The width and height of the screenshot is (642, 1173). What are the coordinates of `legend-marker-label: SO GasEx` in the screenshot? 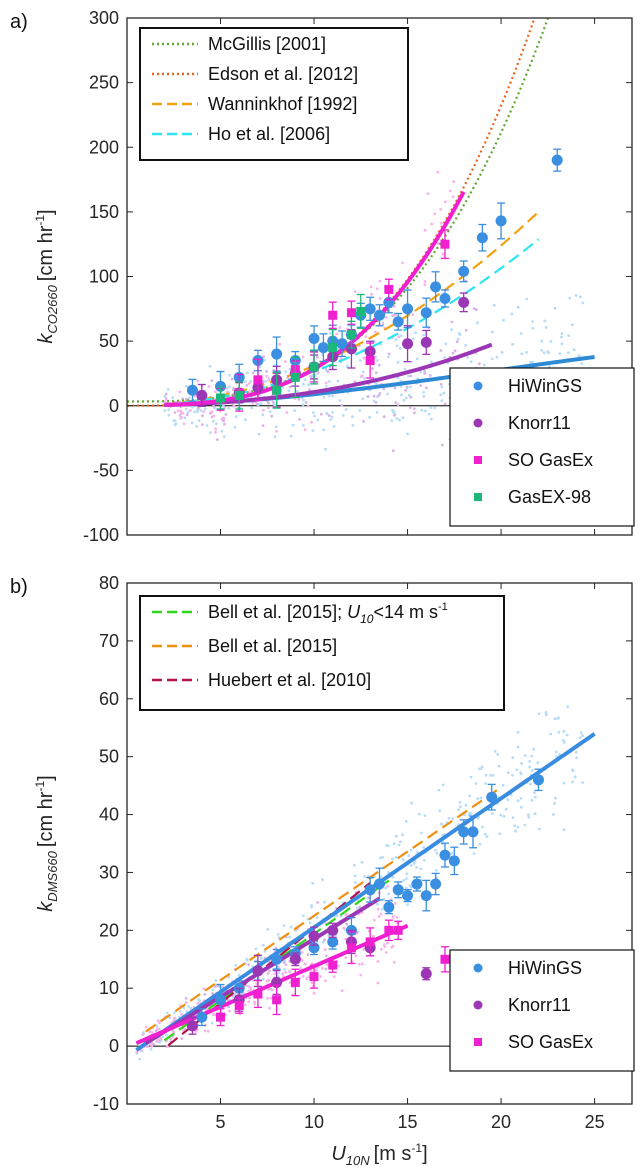 It's located at (550, 1042).